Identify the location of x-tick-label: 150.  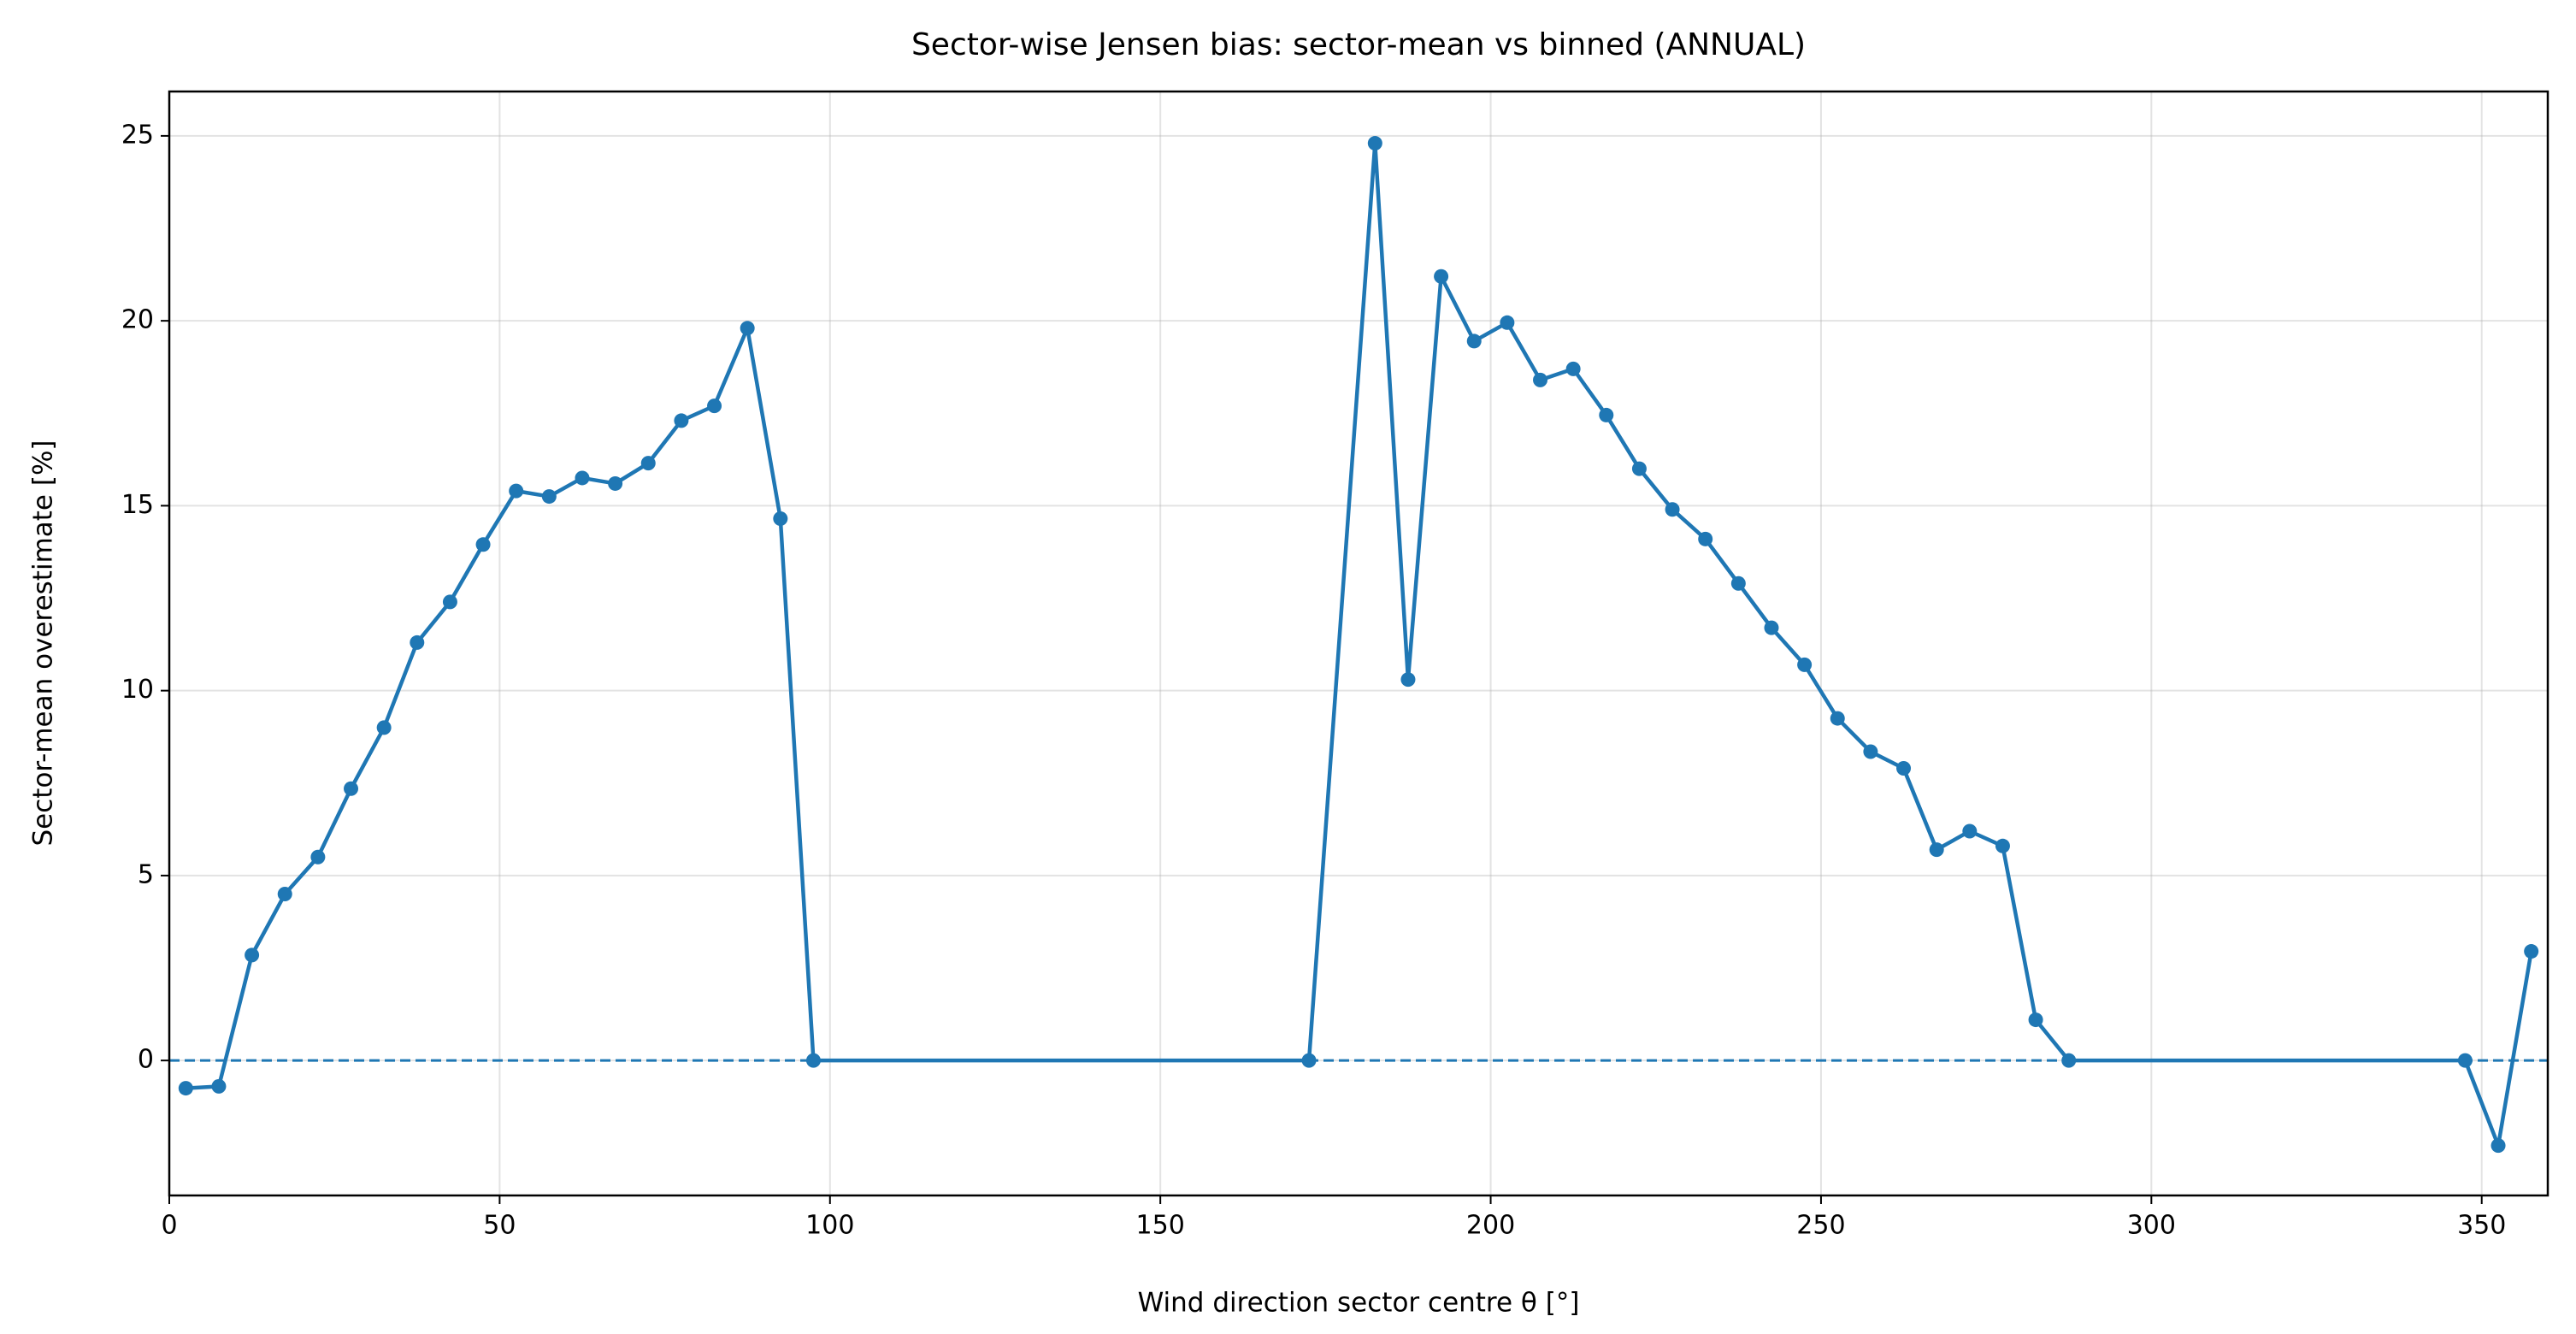
(1160, 1226).